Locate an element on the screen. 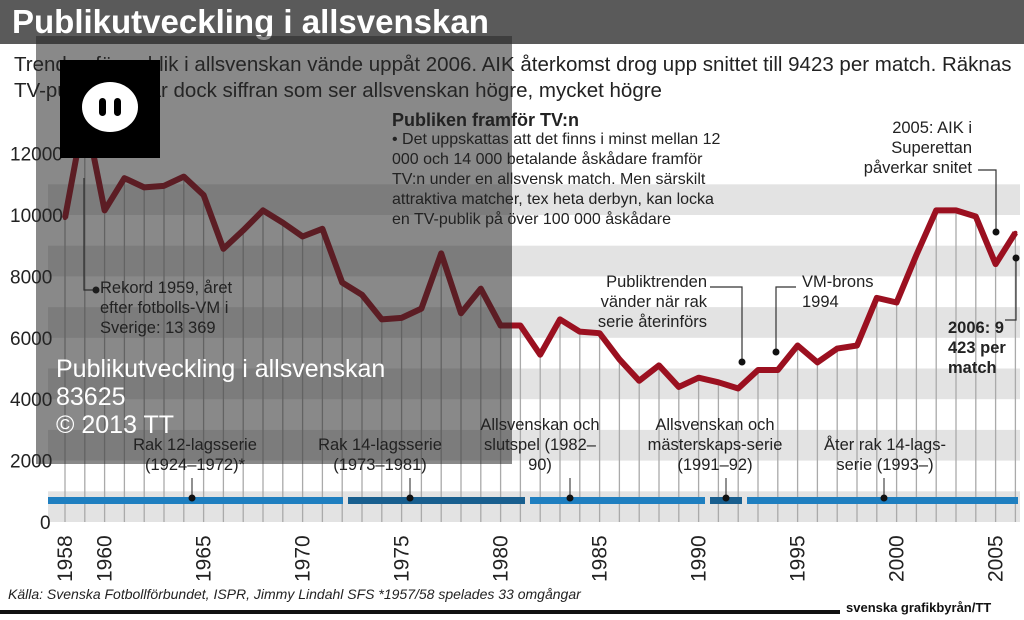  period-label: Rak 14-lagsserie (1973–1981) is located at coordinates (380, 455).